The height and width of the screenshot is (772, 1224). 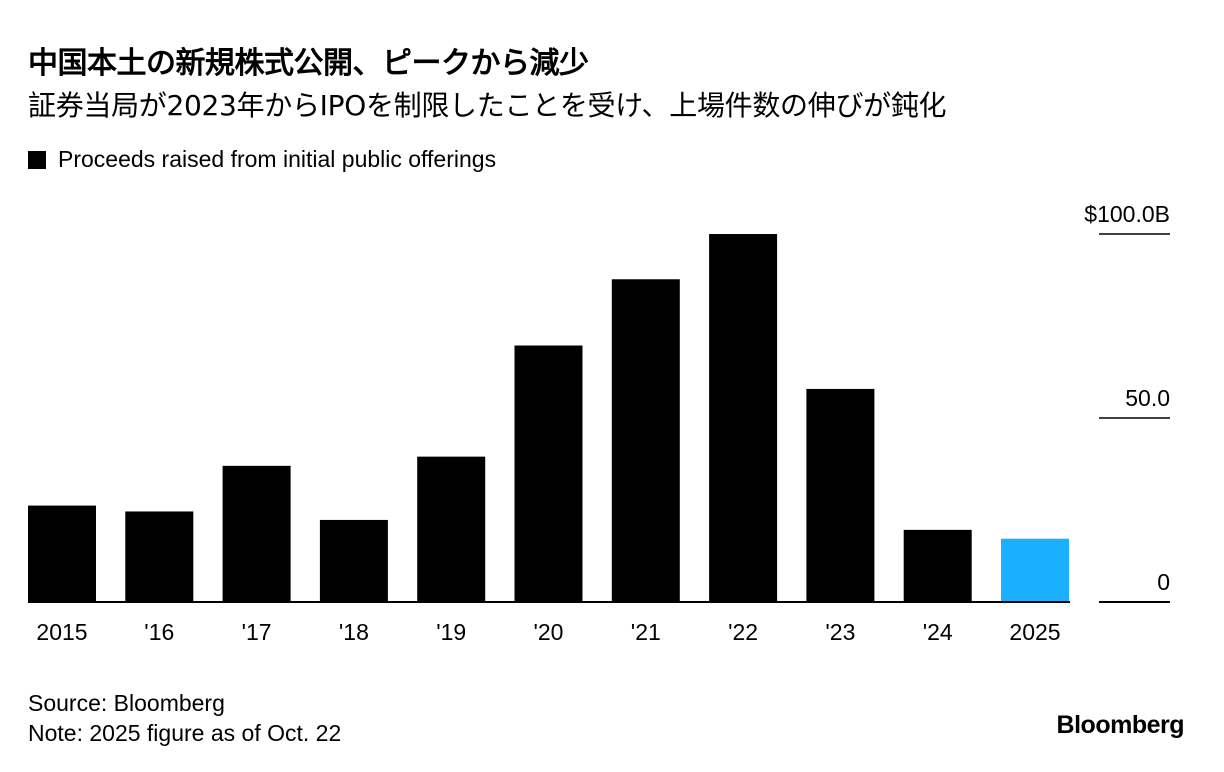 I want to click on bar-2021, so click(x=645, y=440).